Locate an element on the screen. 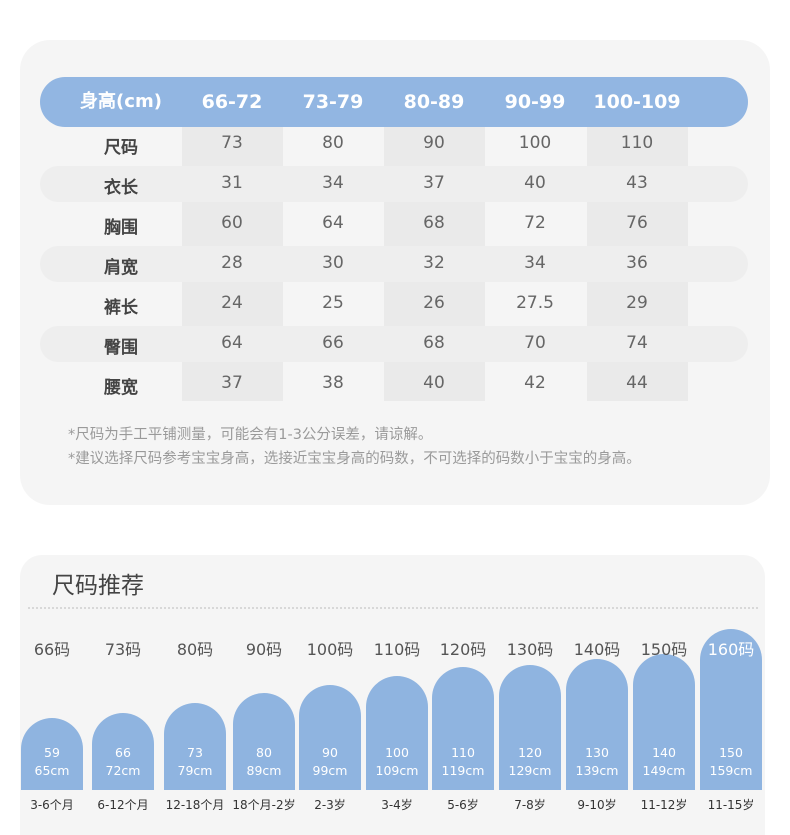 This screenshot has width=790, height=835. table-cell: 110 is located at coordinates (637, 143).